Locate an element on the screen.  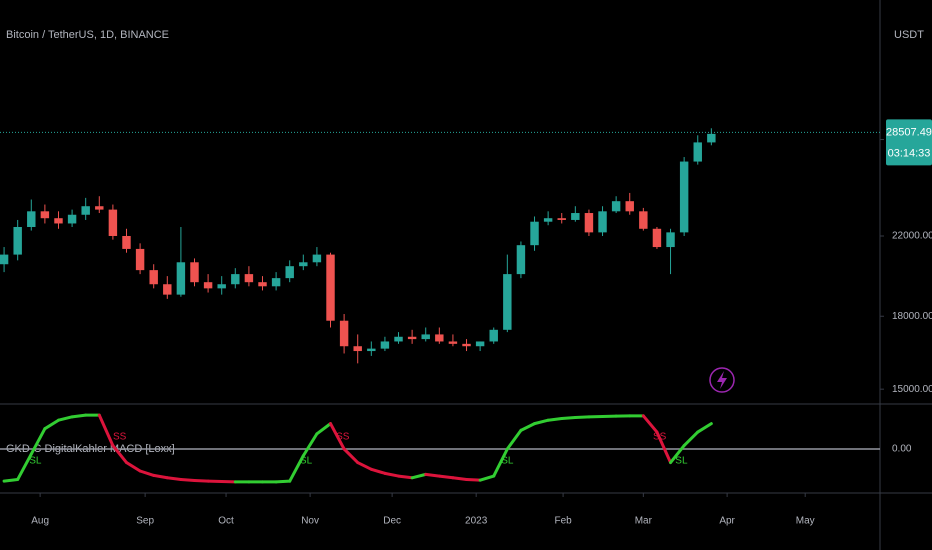
symbol-title: Bitcoin / TetherUS, 1D, BINANCE is located at coordinates (87, 35).